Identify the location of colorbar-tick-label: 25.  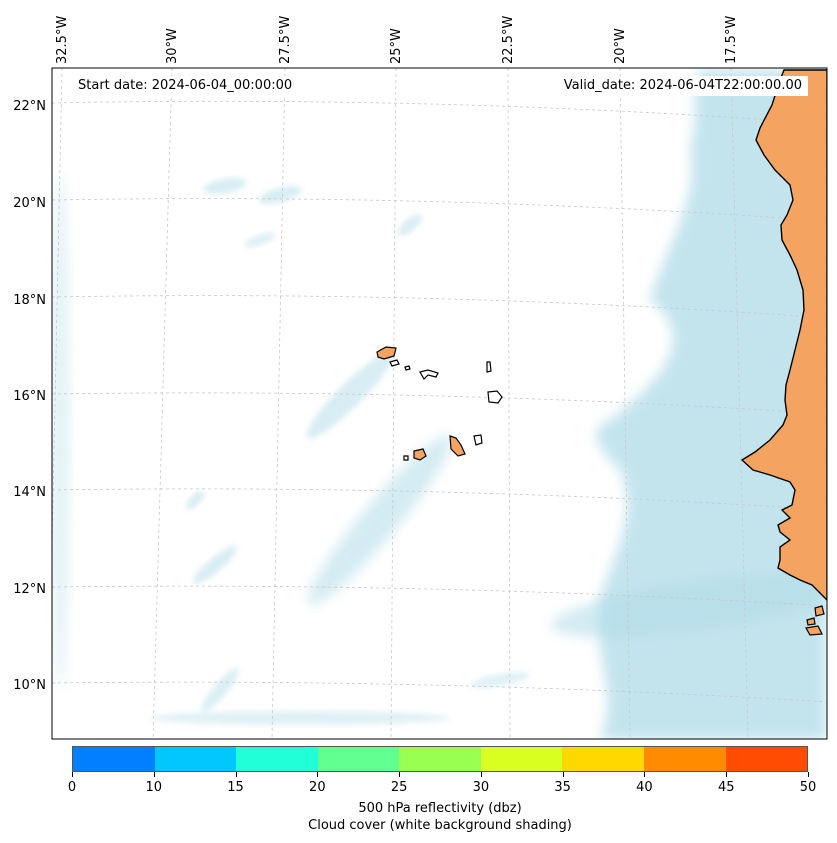
(399, 787).